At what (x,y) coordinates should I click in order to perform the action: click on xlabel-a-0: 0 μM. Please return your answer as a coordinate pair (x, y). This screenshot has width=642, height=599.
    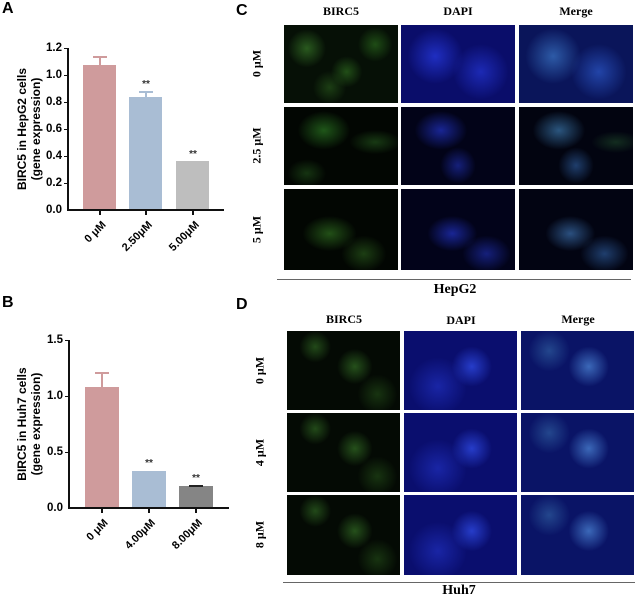
    Looking at the image, I should click on (95, 232).